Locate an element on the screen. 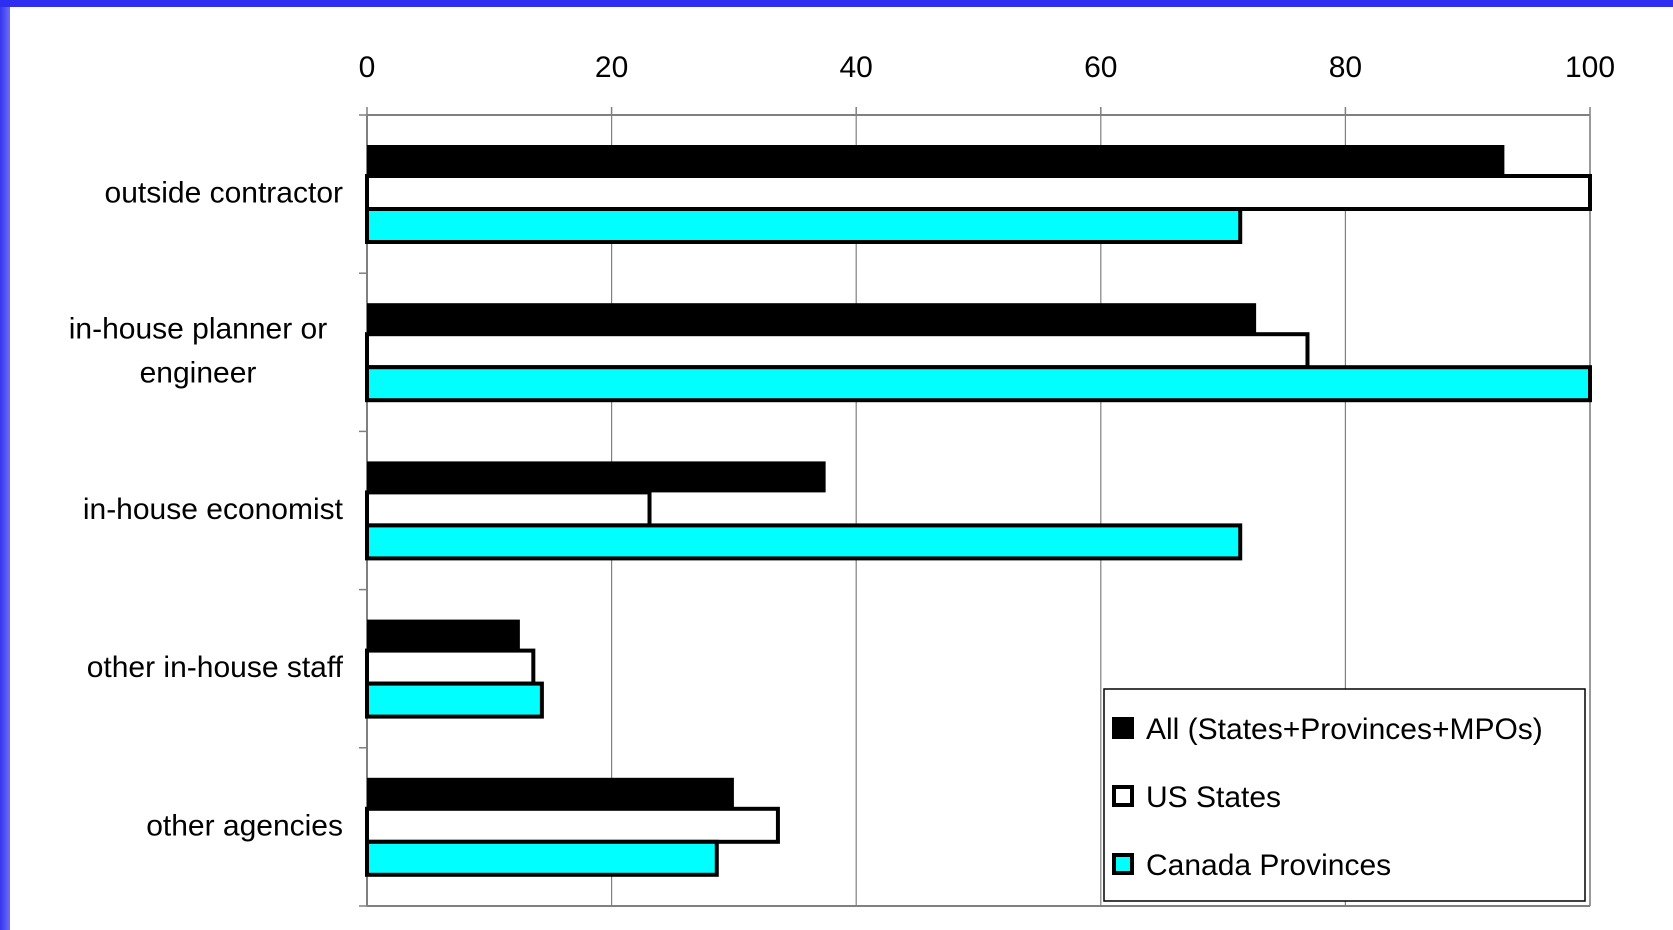 The height and width of the screenshot is (930, 1673). frame-left-border is located at coordinates (5, 465).